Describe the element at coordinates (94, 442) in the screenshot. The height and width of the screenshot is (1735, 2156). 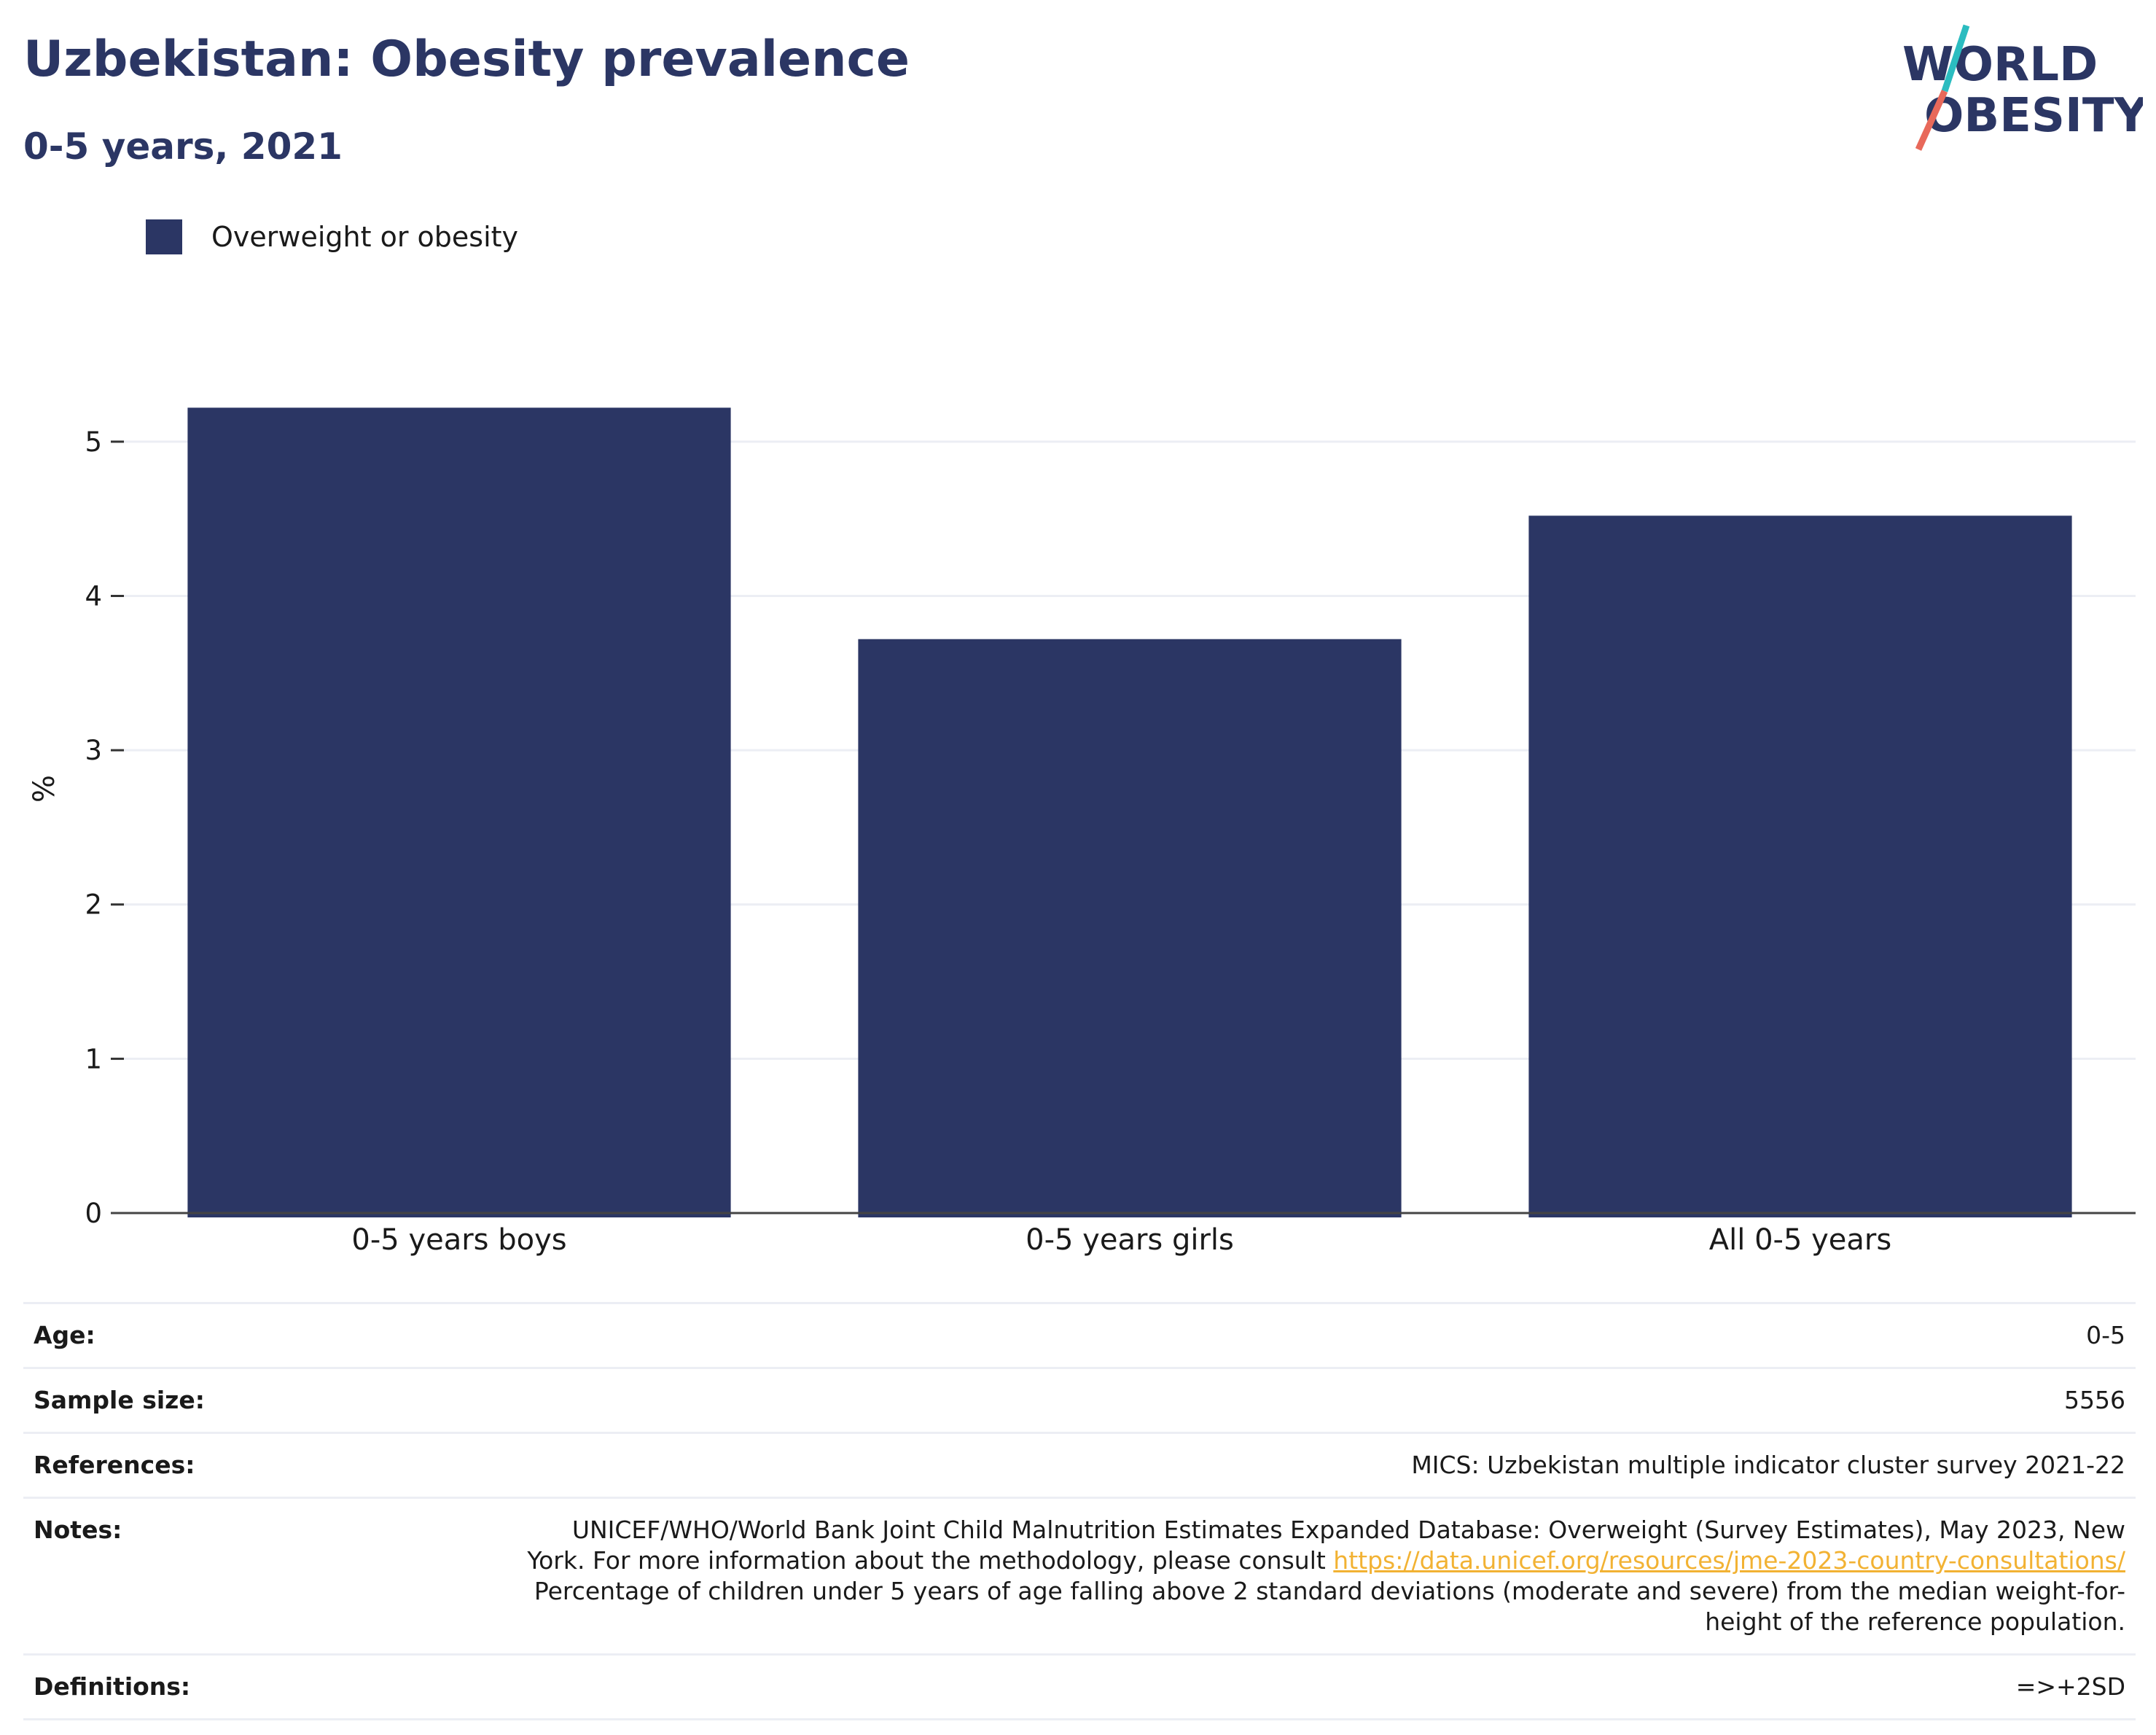
I see `y-tick-label: 5` at that location.